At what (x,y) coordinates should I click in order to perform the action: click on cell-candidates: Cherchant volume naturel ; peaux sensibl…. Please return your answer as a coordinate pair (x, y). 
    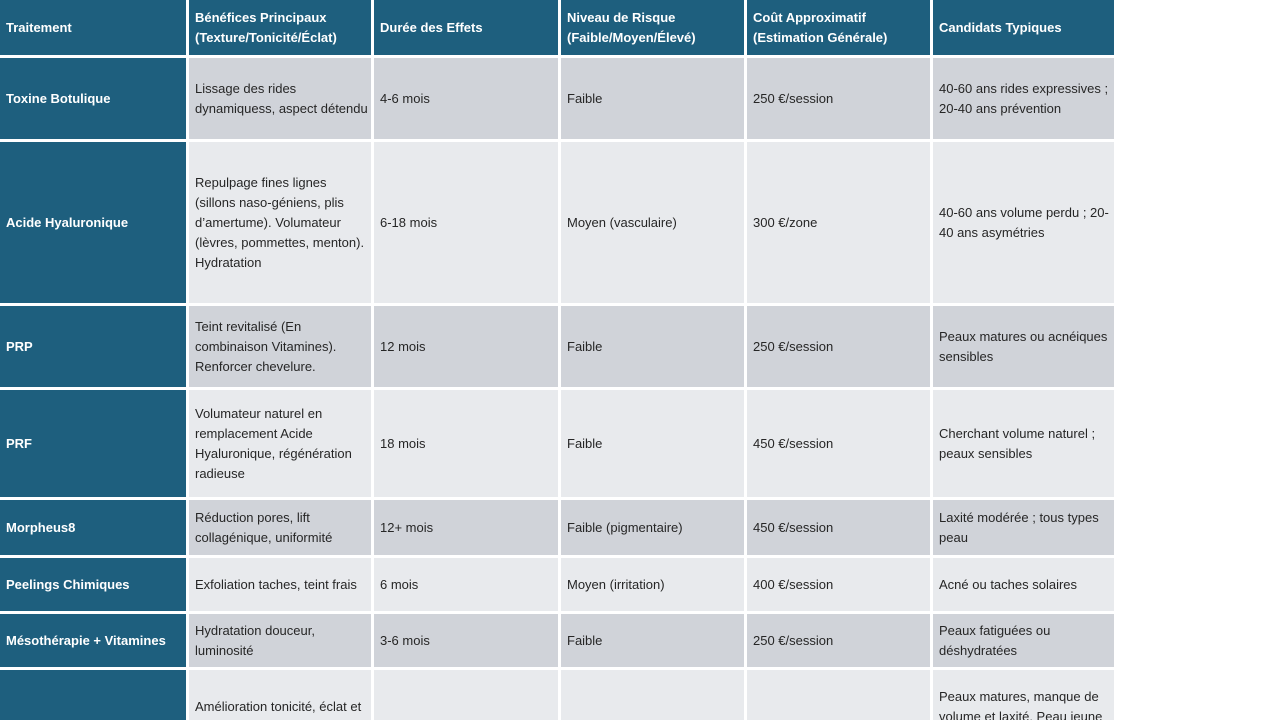
    Looking at the image, I should click on (1025, 445).